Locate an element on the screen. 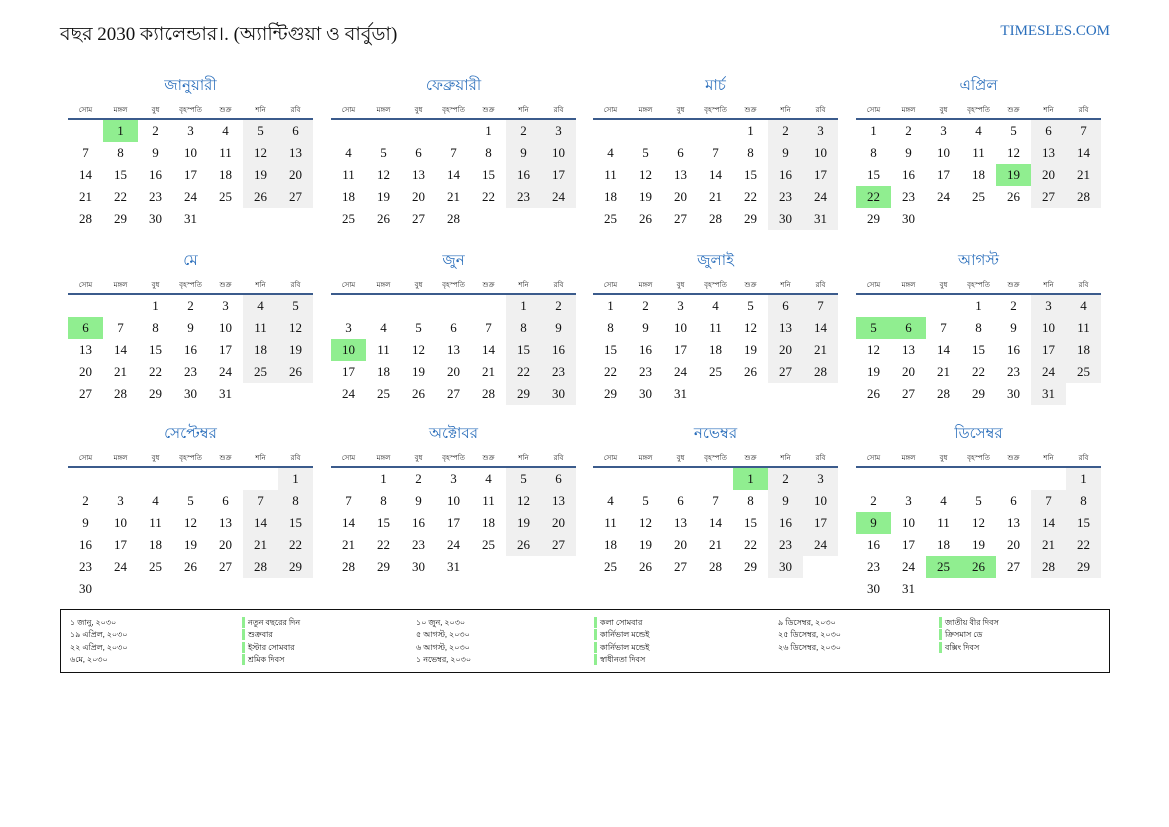  month-name: আগস্ট is located at coordinates (978, 261).